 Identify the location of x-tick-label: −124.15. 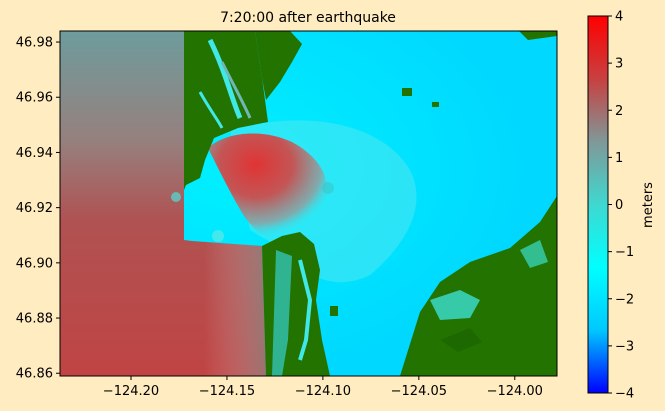
(227, 391).